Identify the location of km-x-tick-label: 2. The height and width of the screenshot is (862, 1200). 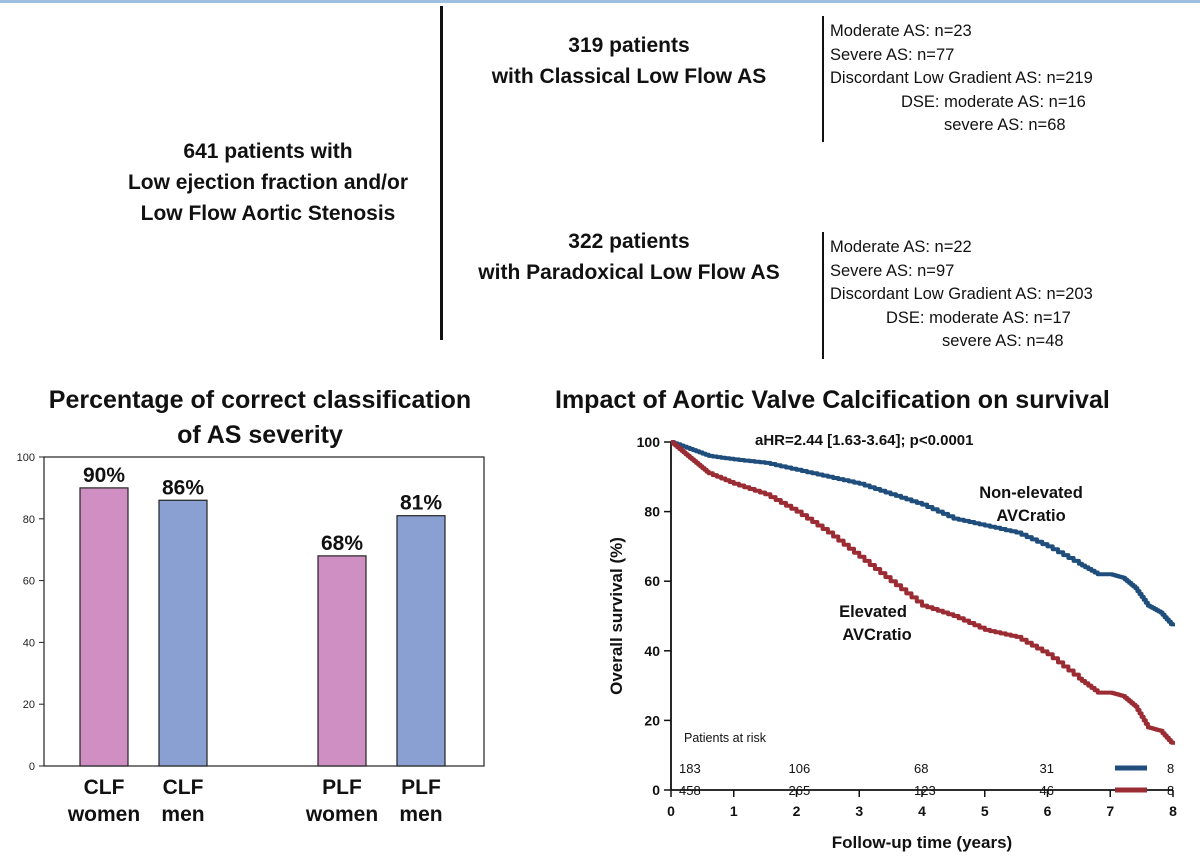
(797, 811).